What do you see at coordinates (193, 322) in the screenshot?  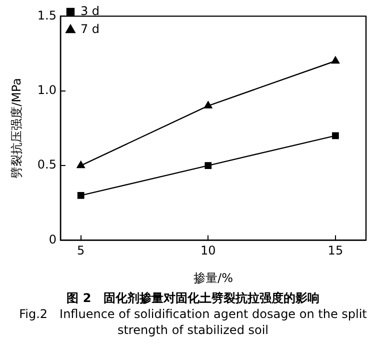 I see `caption: Fig.2 Influence of solidification agent dosage on the split strength of stabilized soil` at bounding box center [193, 322].